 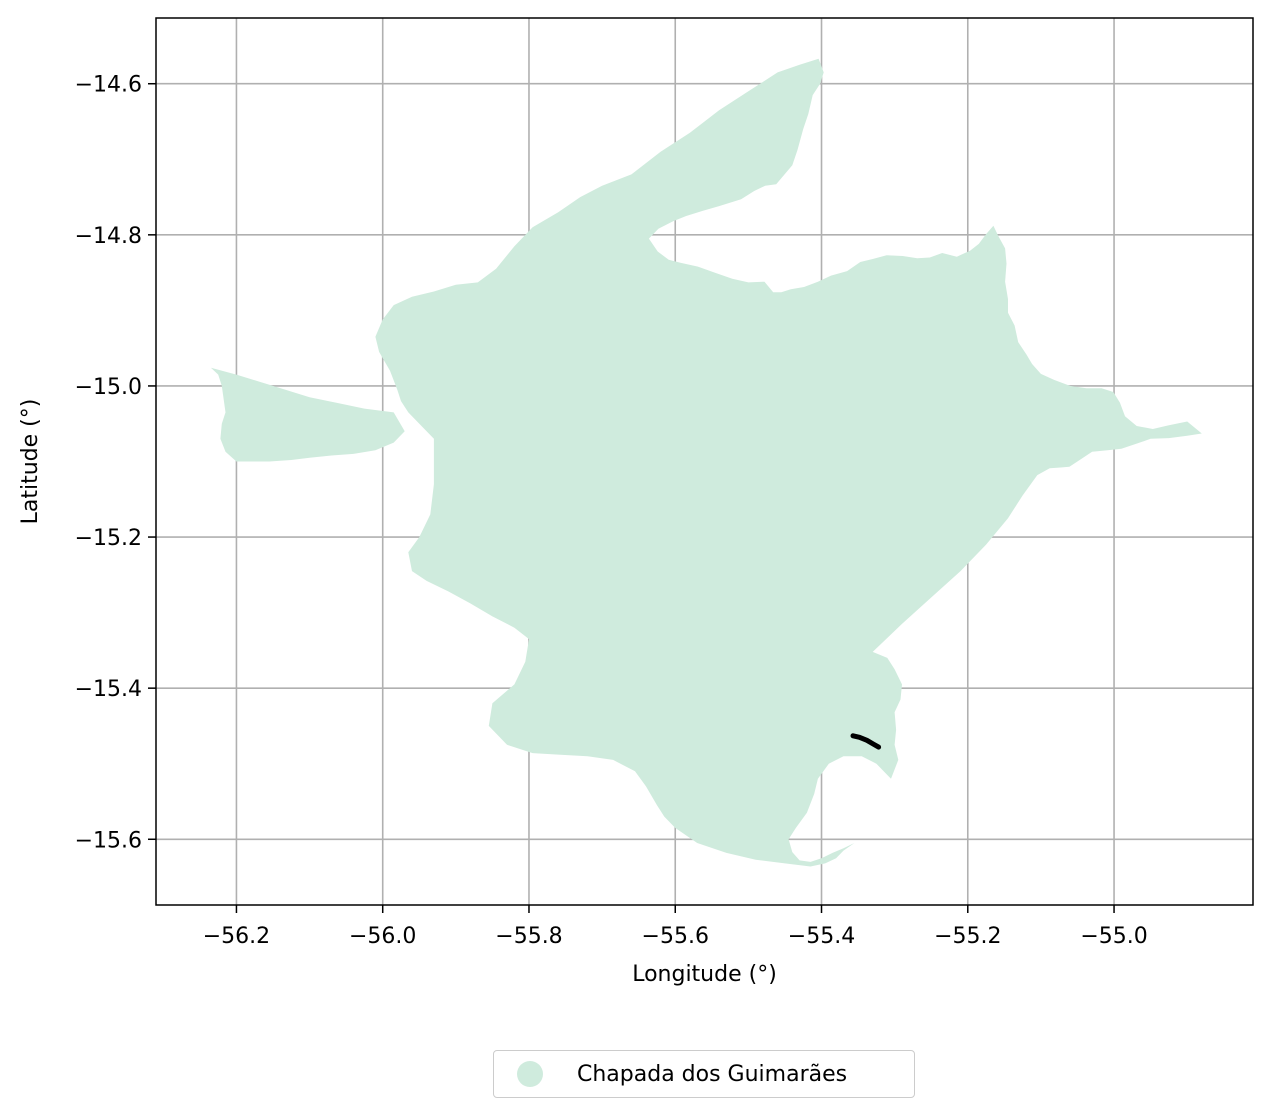 What do you see at coordinates (236, 936) in the screenshot?
I see `x-tick-label: −56.2` at bounding box center [236, 936].